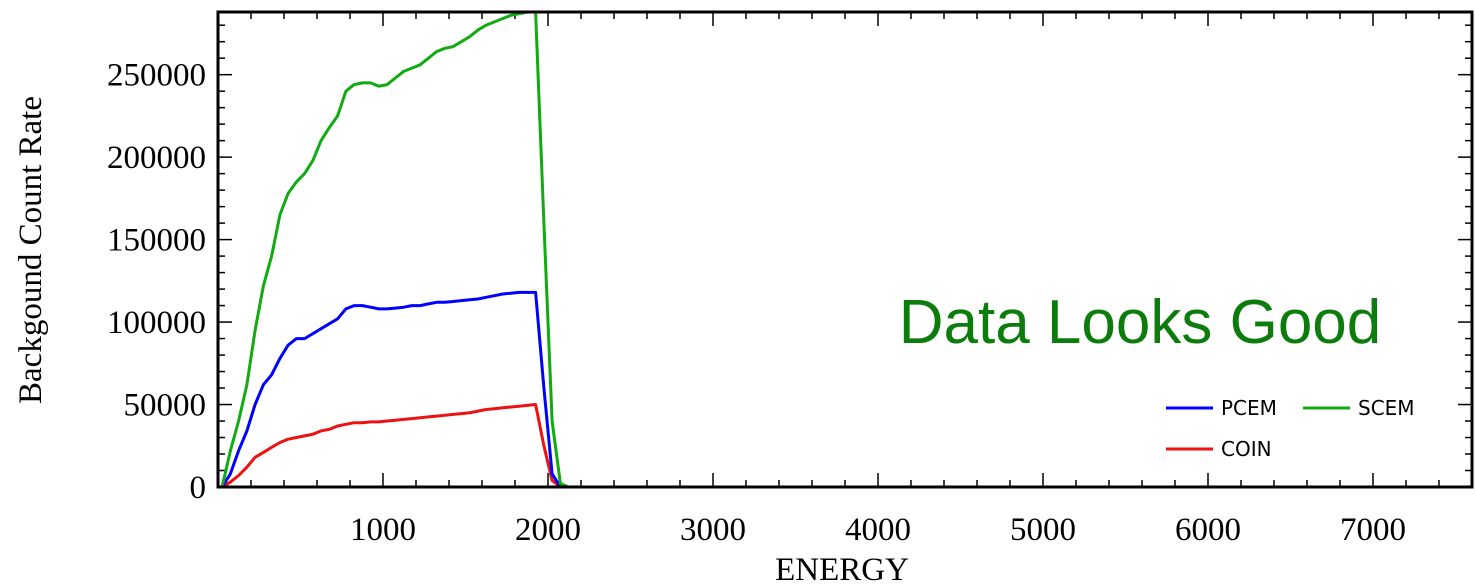 The image size is (1475, 584). Describe the element at coordinates (165, 406) in the screenshot. I see `y-tick-label: 50000` at that location.